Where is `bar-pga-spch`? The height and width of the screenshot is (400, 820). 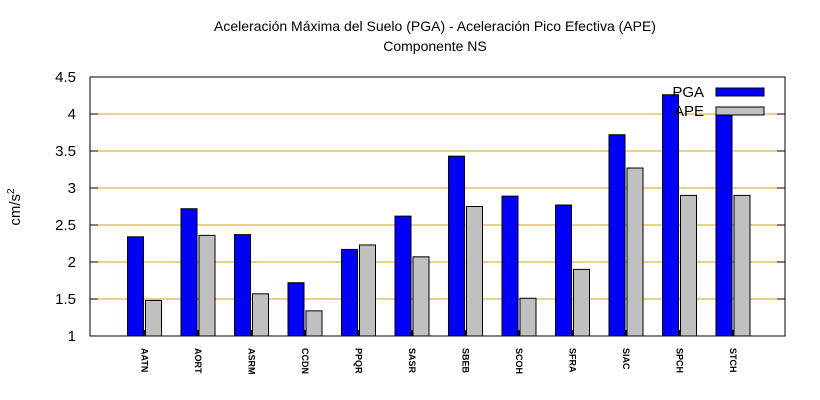 bar-pga-spch is located at coordinates (670, 215).